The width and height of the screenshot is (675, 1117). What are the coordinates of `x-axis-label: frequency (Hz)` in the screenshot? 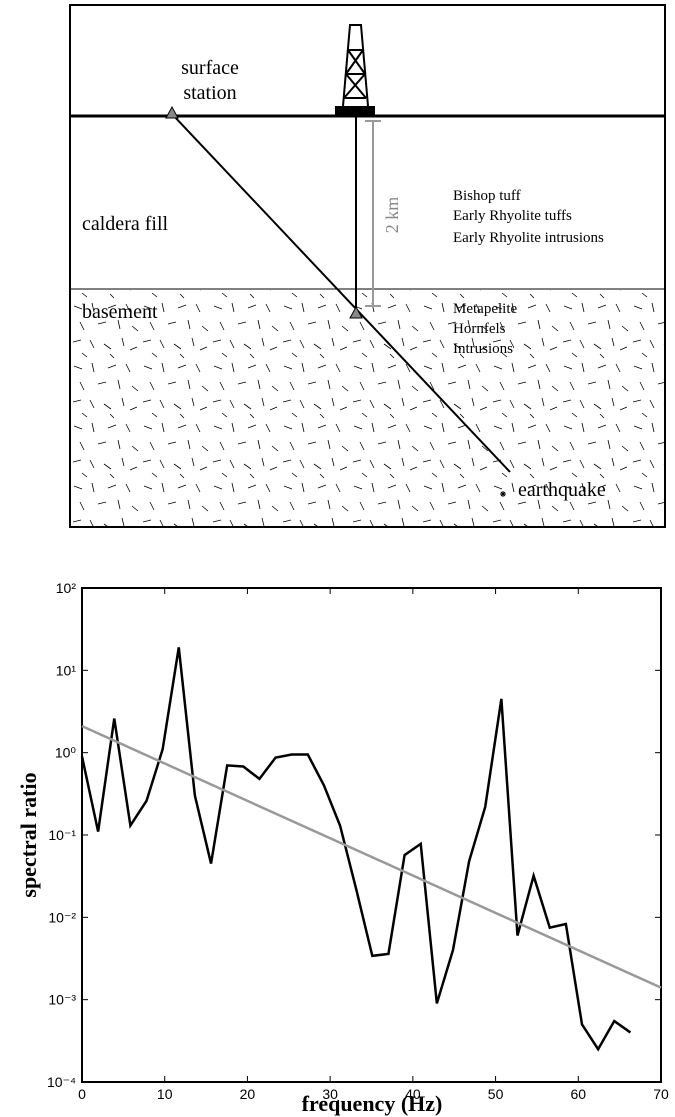 It's located at (372, 1103).